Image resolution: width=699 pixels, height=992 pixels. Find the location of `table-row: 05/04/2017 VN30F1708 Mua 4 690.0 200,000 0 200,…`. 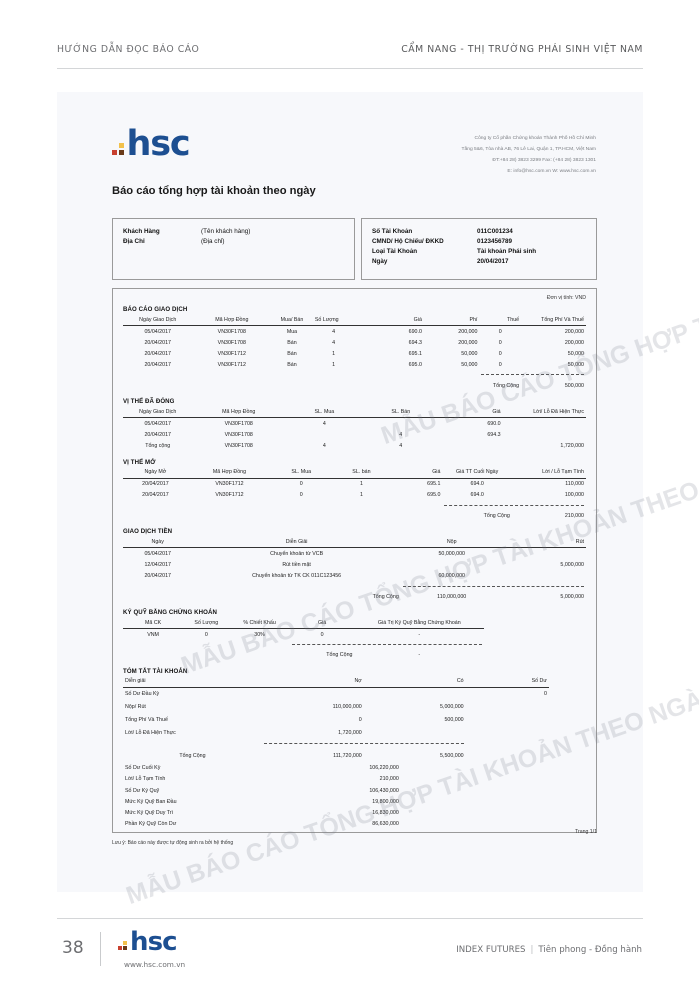

table-row: 05/04/2017 VN30F1708 Mua 4 690.0 200,000 0 200,… is located at coordinates (354, 332).